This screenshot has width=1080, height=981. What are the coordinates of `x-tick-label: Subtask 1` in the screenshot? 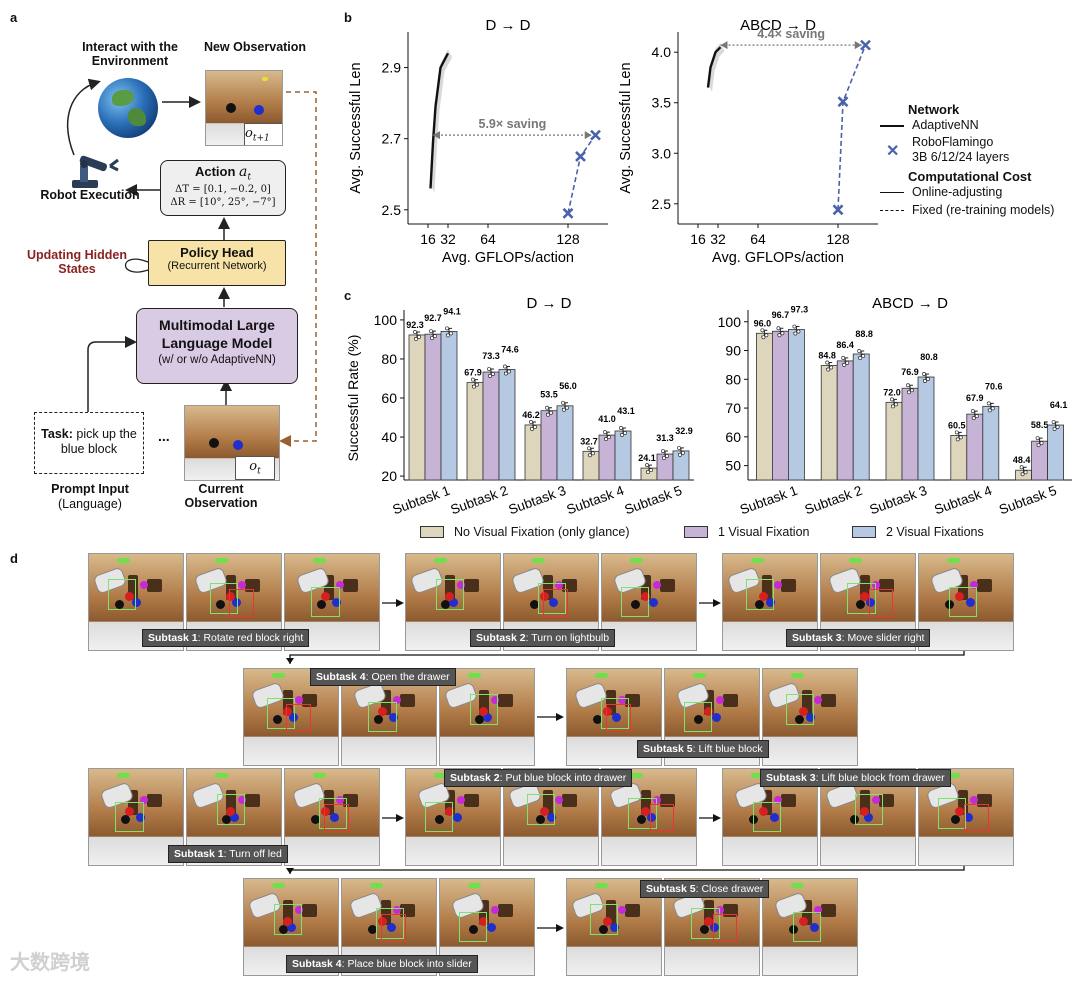 It's located at (769, 500).